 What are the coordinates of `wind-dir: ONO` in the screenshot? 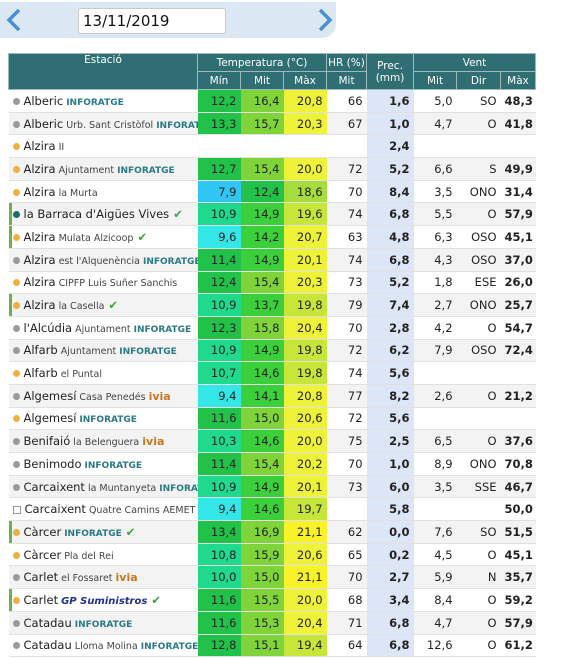 It's located at (478, 192).